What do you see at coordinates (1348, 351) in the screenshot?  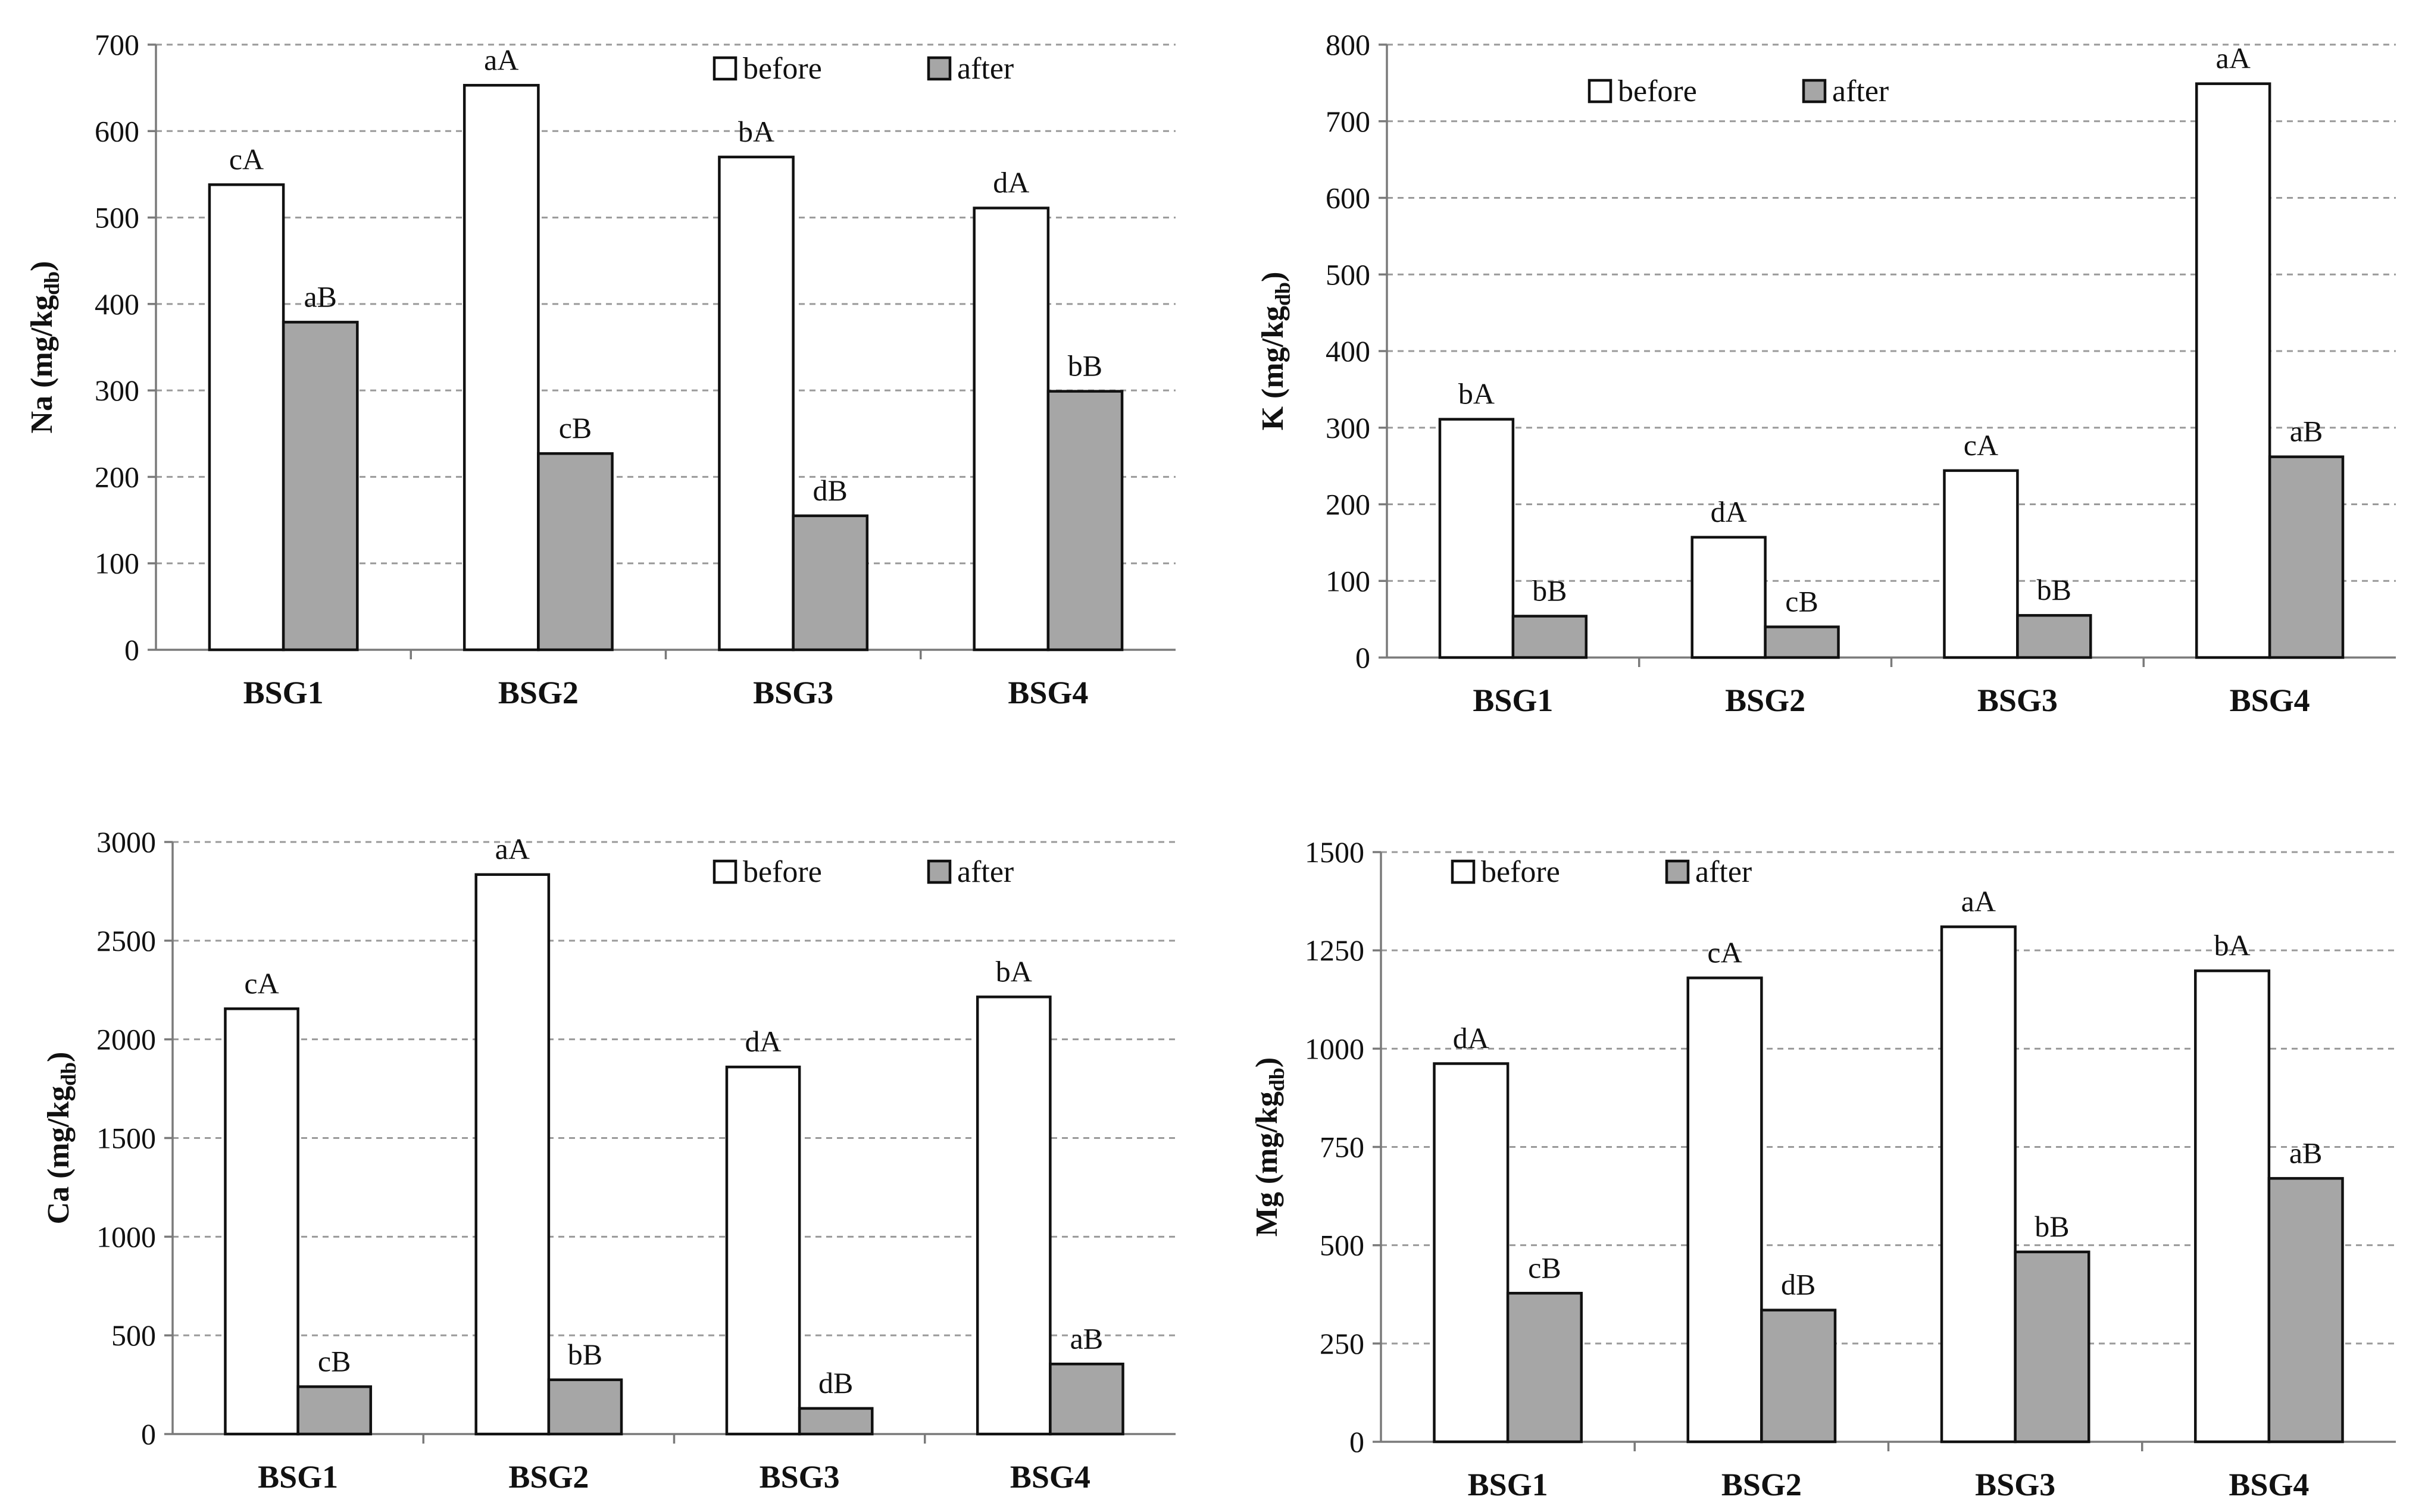 I see `y-tick-label: 400` at bounding box center [1348, 351].